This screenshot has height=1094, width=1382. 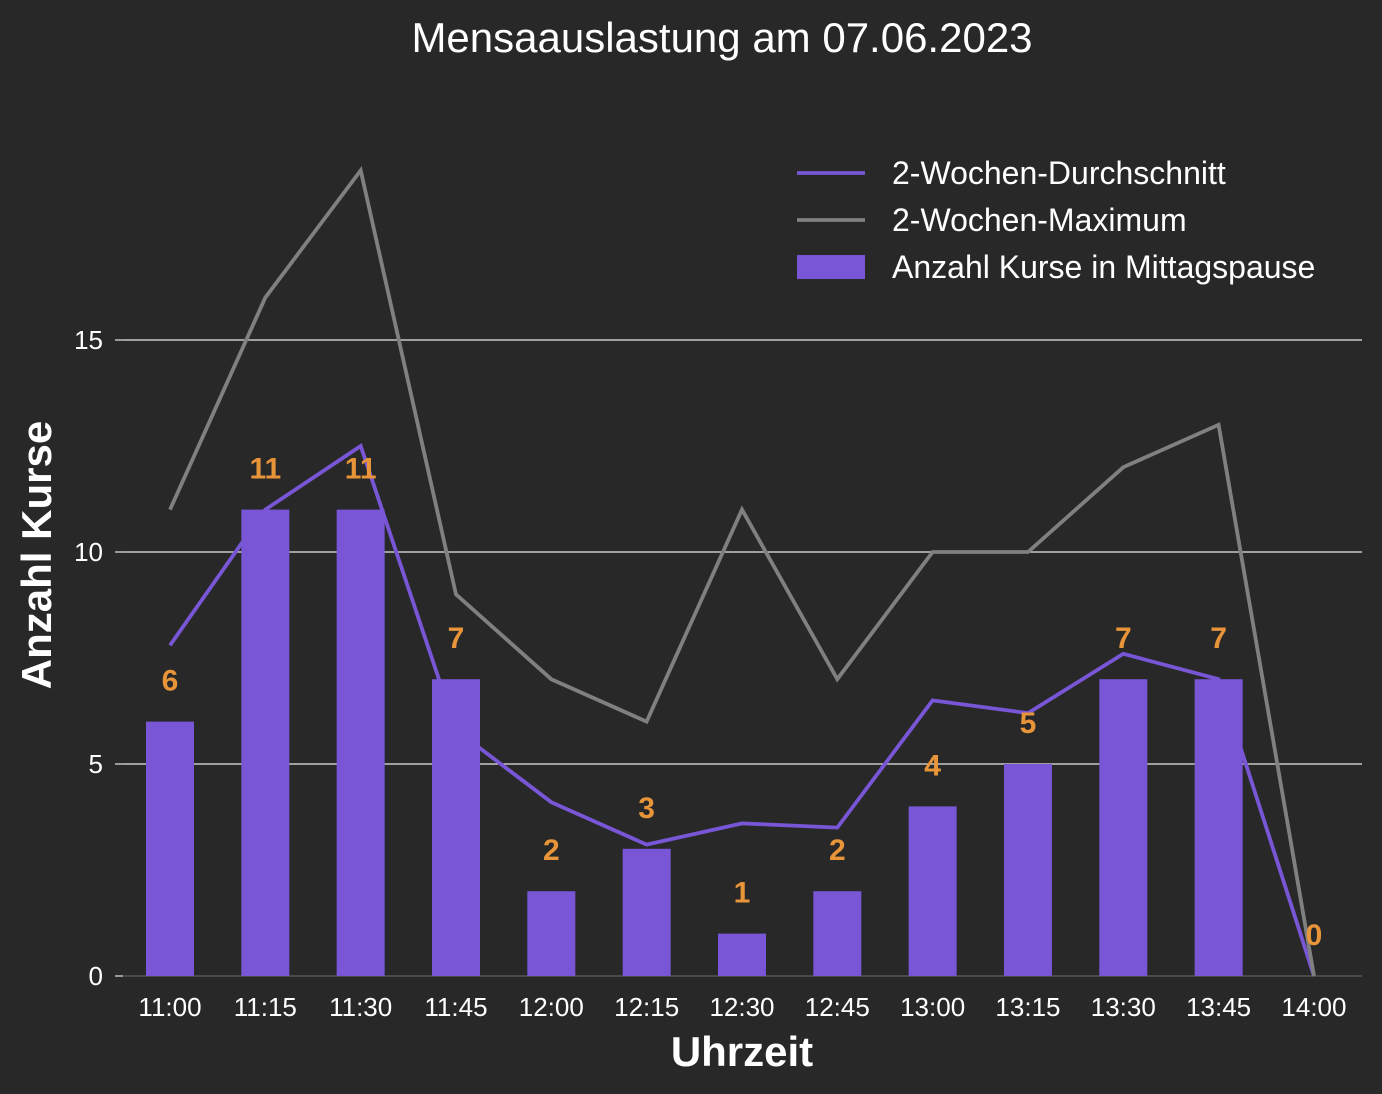 What do you see at coordinates (831, 267) in the screenshot?
I see `legend-swatch-bars` at bounding box center [831, 267].